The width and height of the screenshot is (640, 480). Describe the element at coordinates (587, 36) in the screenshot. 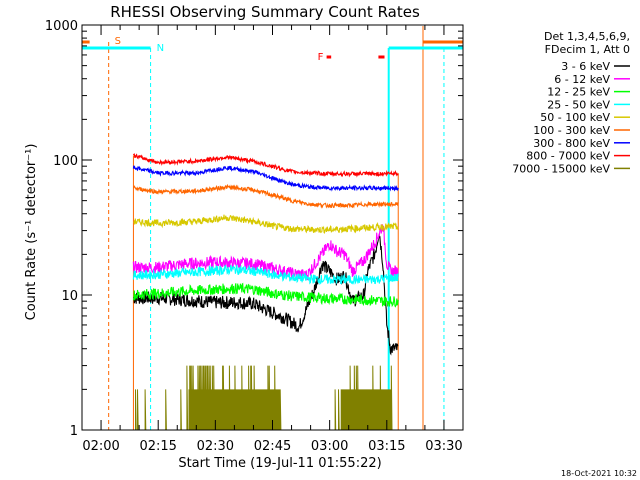

I see `legend-header-line: Det 1,3,4,5,6,9,` at that location.